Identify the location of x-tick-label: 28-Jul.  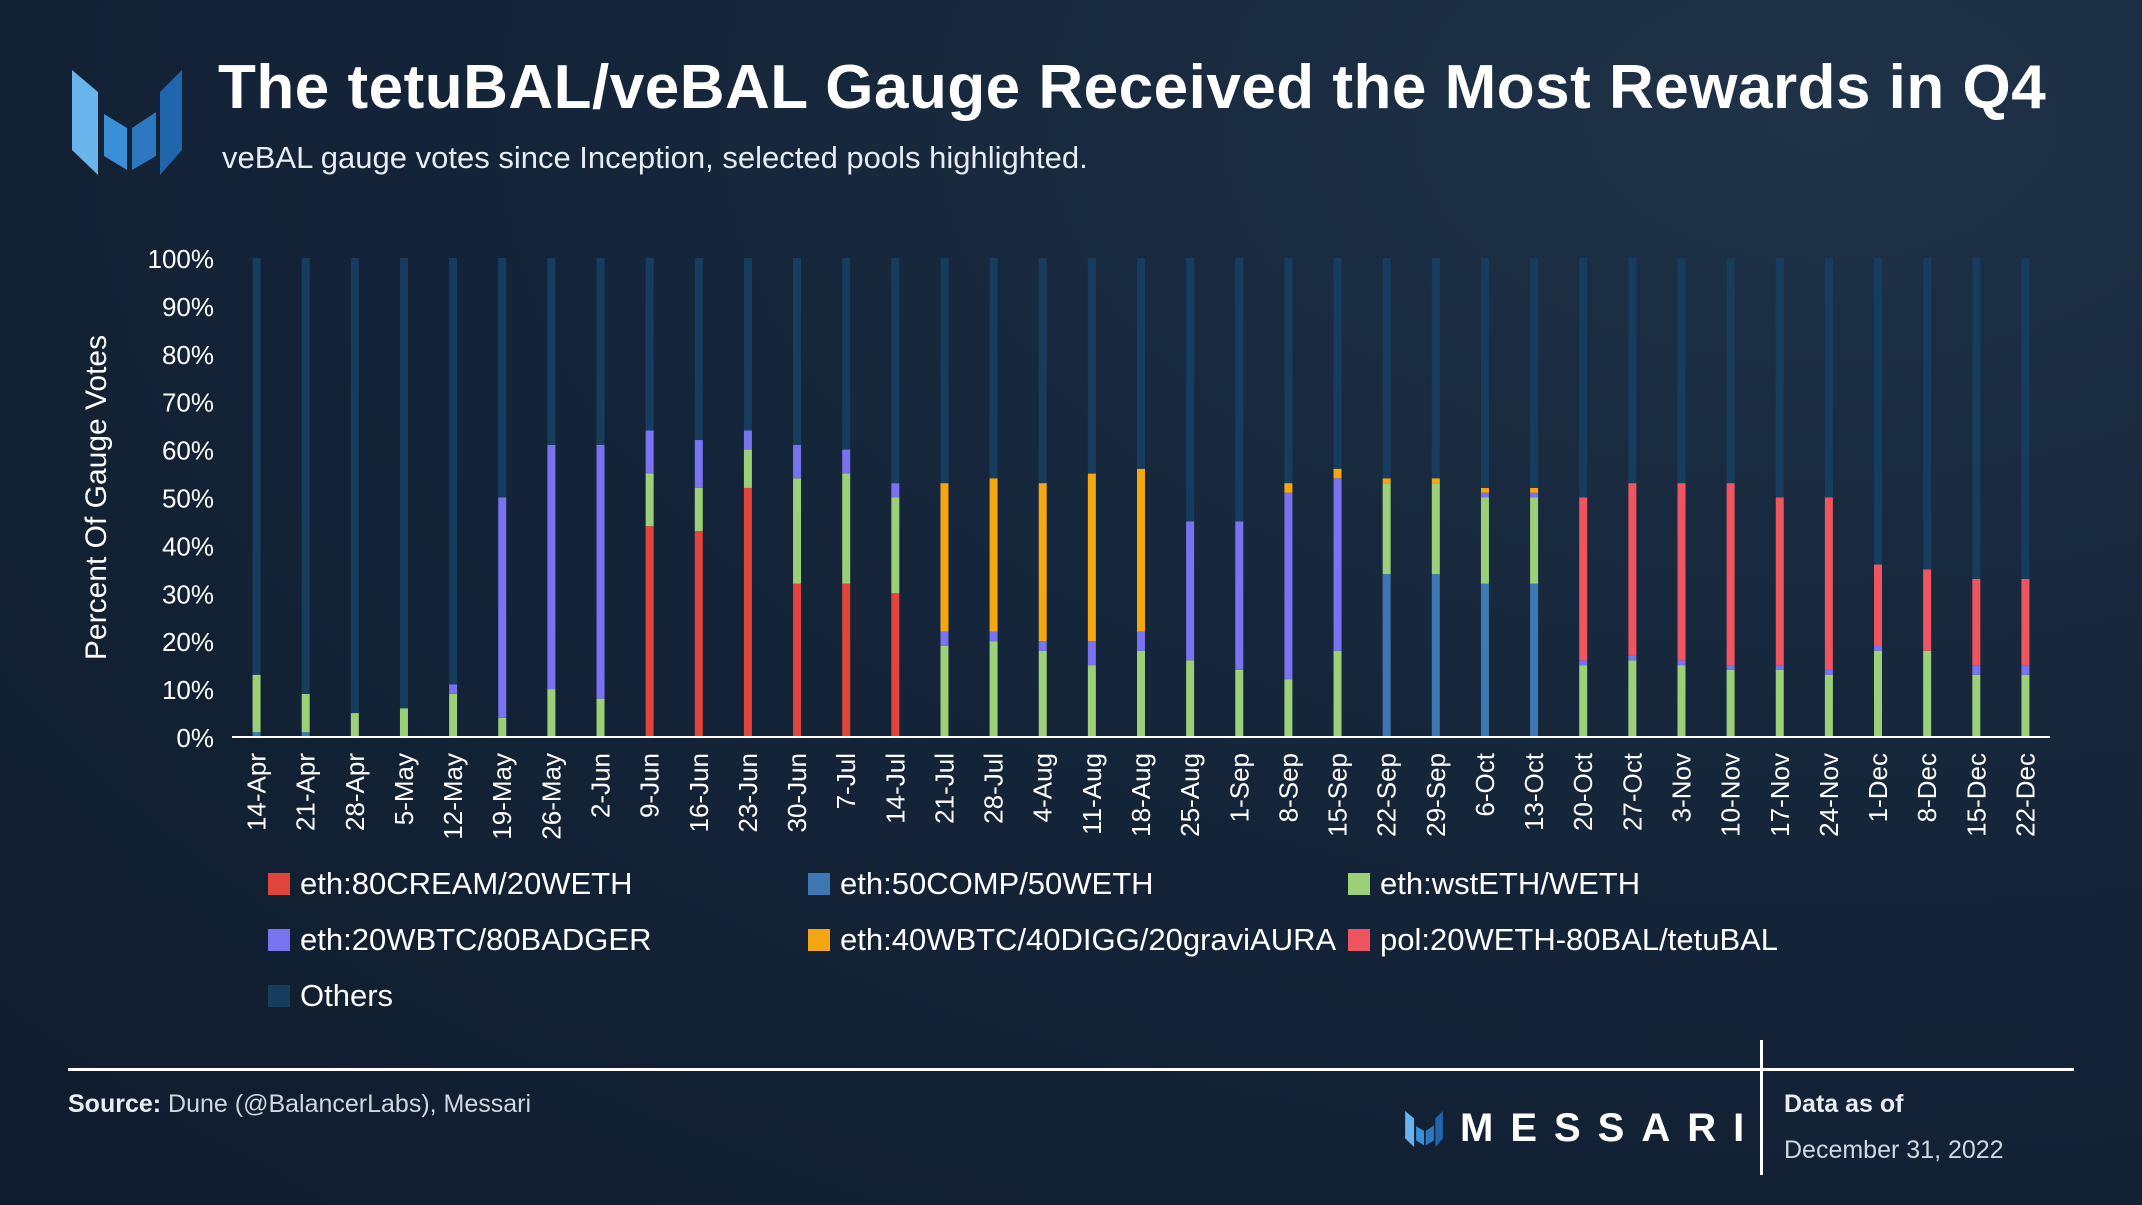
(994, 788).